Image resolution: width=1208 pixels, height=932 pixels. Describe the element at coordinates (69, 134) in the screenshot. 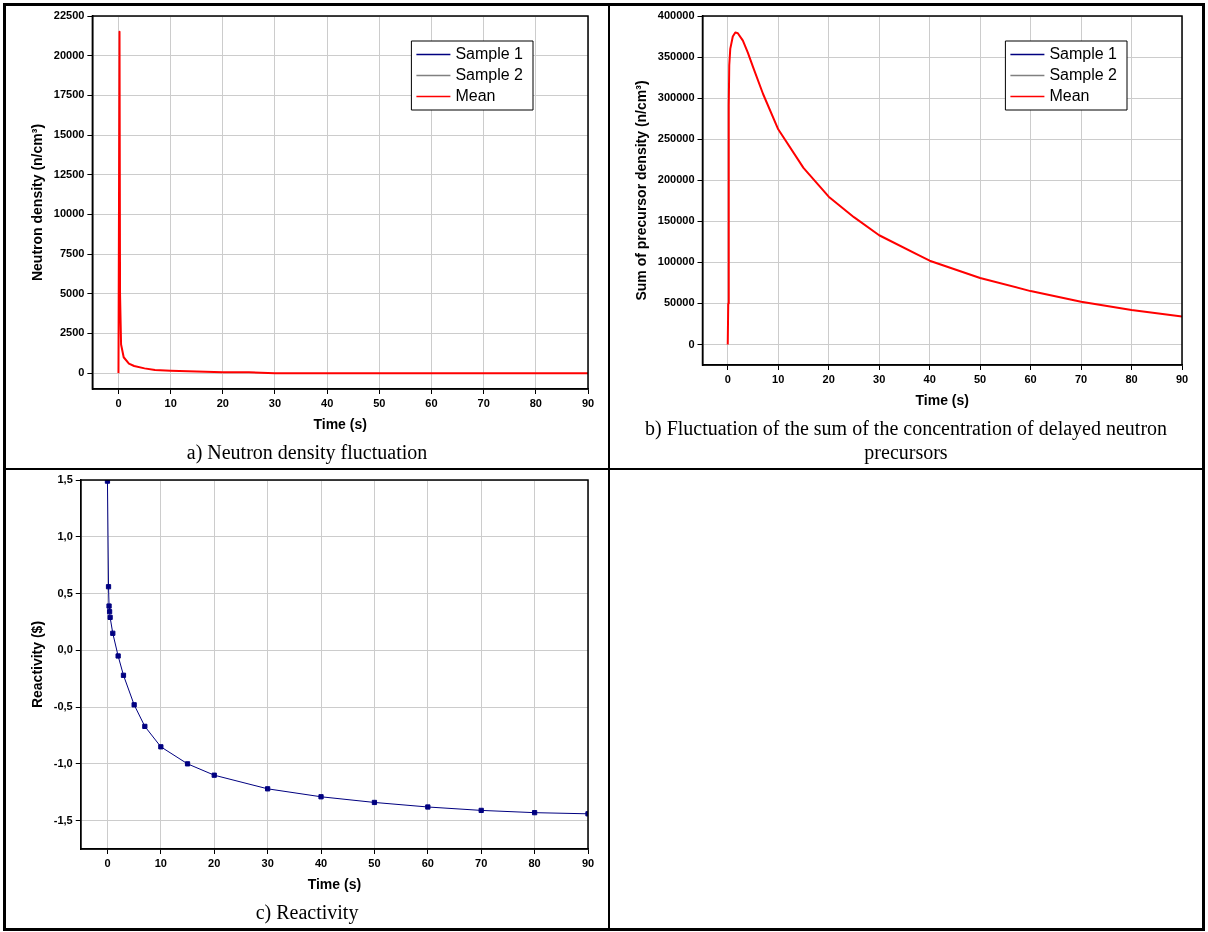

I see `y-tick-label: 15000` at that location.